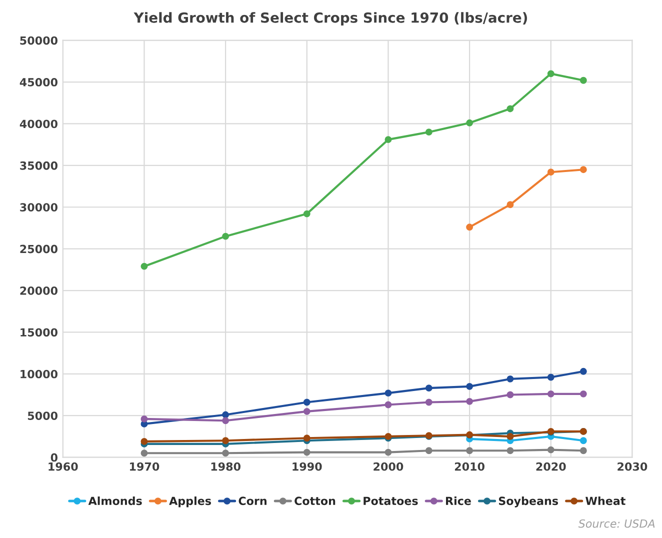  What do you see at coordinates (115, 501) in the screenshot?
I see `legend-label: Almonds` at bounding box center [115, 501].